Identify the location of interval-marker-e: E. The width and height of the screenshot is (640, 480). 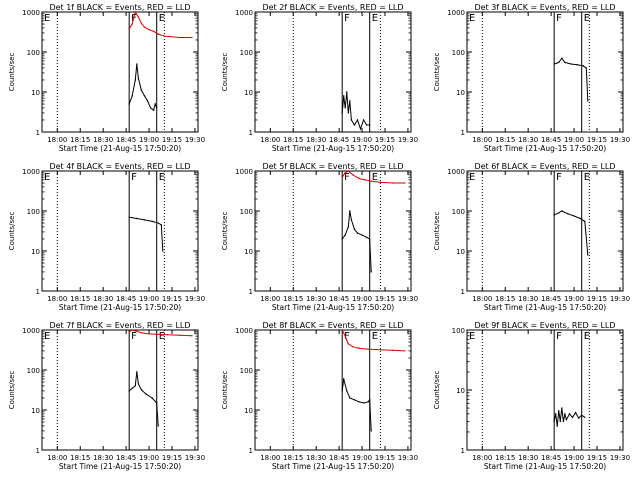
(47, 177).